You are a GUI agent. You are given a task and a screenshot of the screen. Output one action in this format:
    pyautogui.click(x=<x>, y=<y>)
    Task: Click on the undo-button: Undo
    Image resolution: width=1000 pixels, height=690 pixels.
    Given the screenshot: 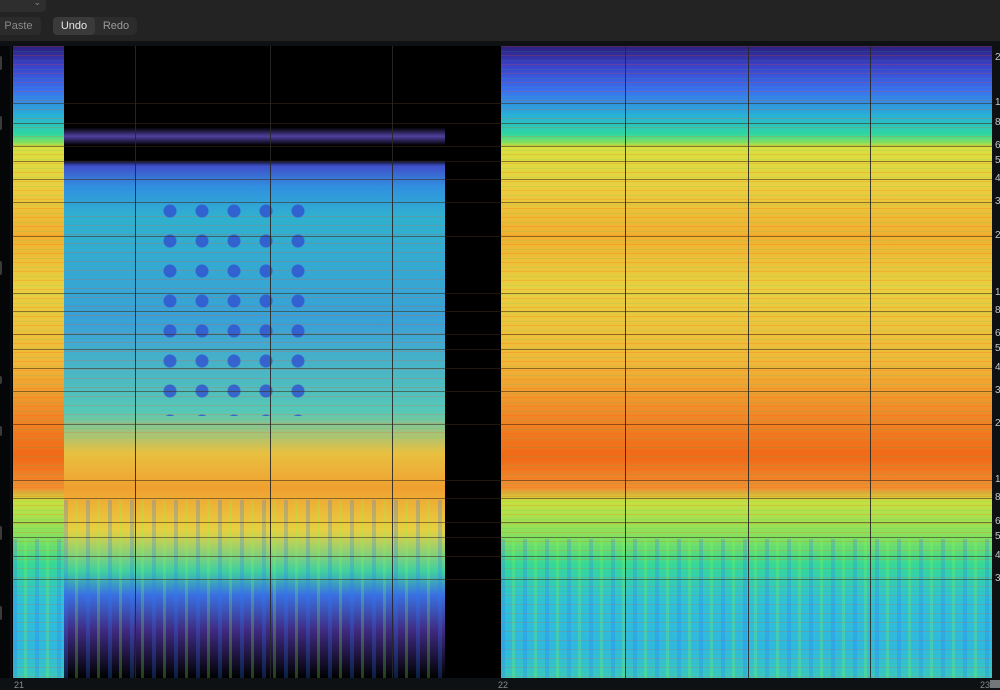 What is the action you would take?
    pyautogui.click(x=74, y=26)
    